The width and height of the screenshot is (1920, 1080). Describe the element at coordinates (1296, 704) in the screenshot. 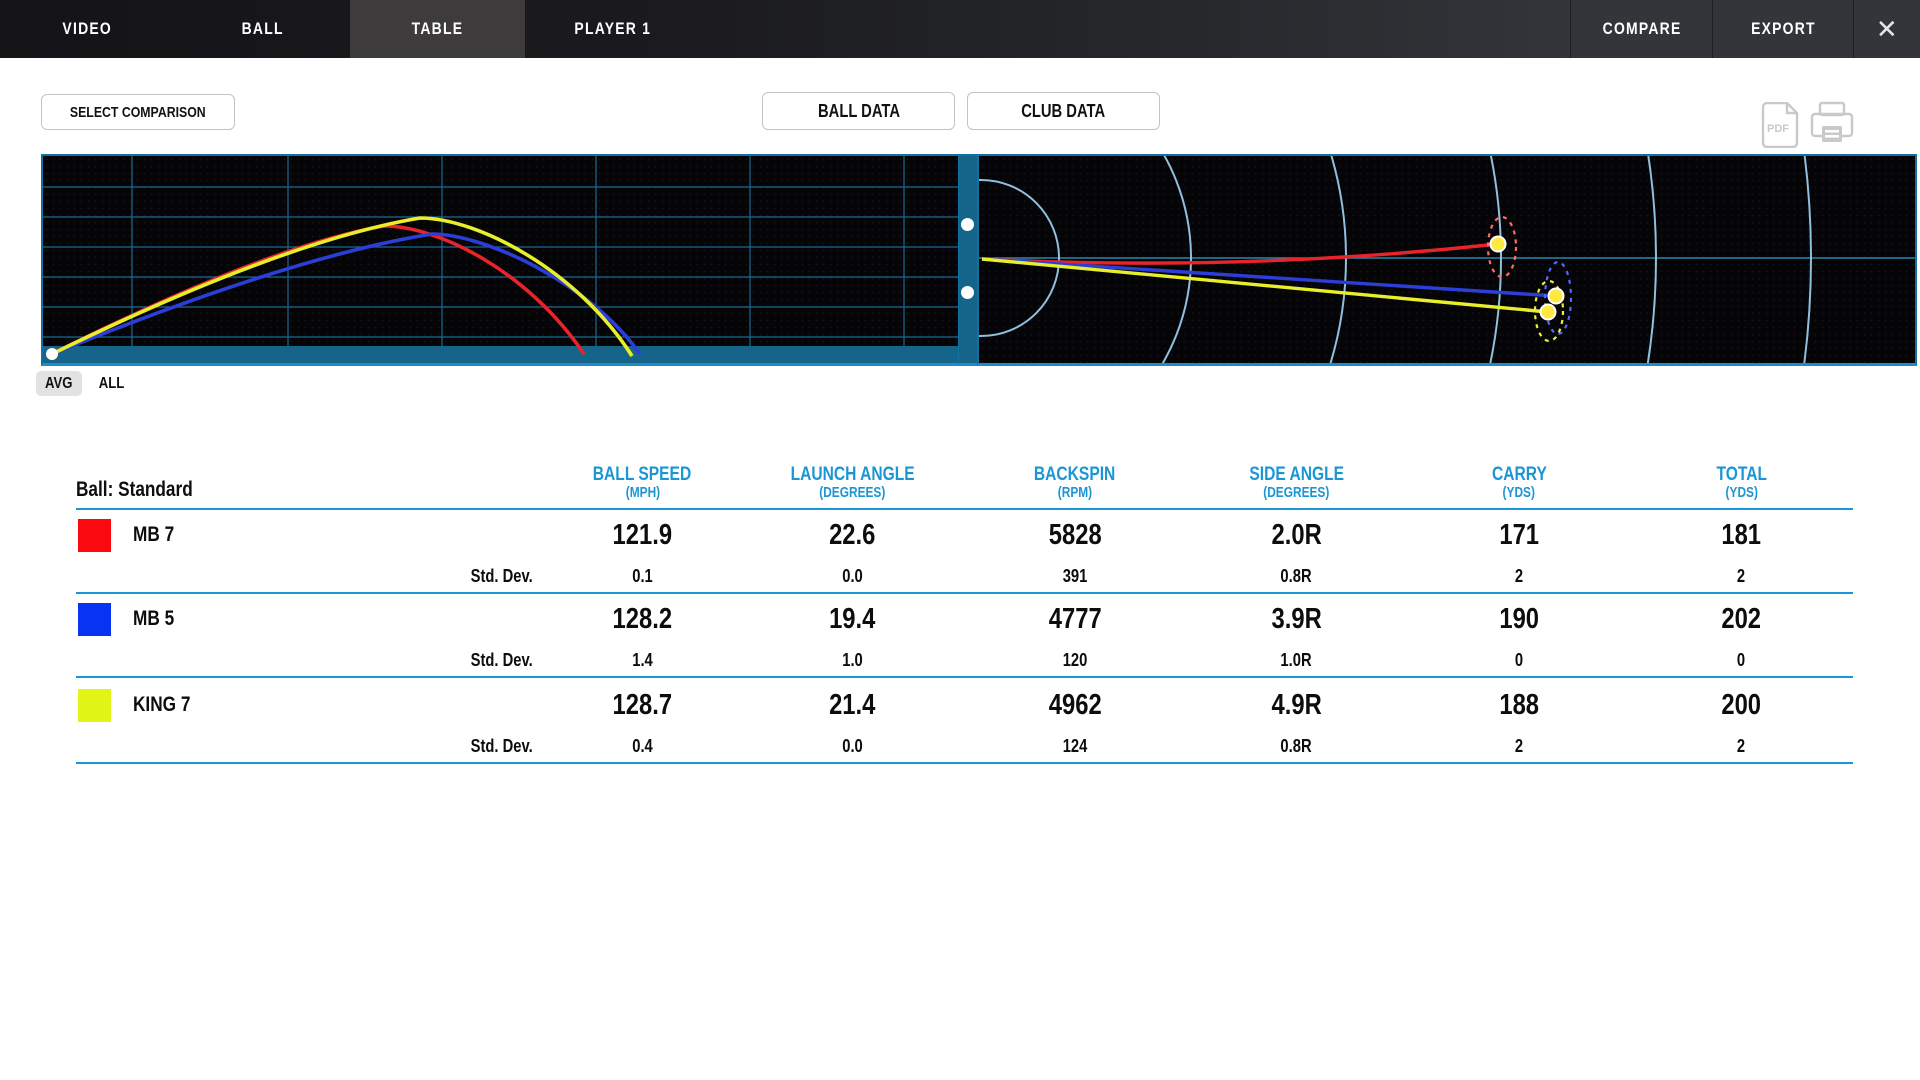

I see `value-side-angle: 4.9R` at that location.